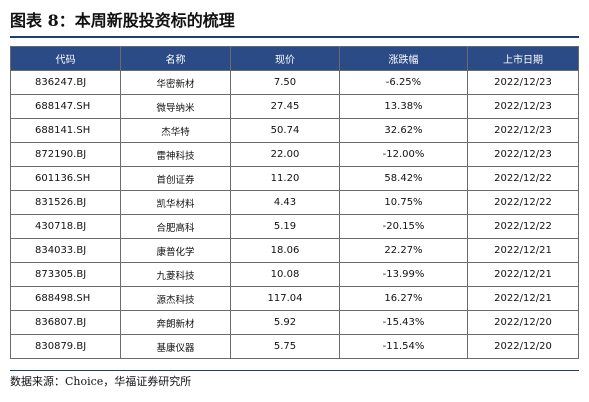  What do you see at coordinates (175, 130) in the screenshot?
I see `cell-name: 杰华特` at bounding box center [175, 130].